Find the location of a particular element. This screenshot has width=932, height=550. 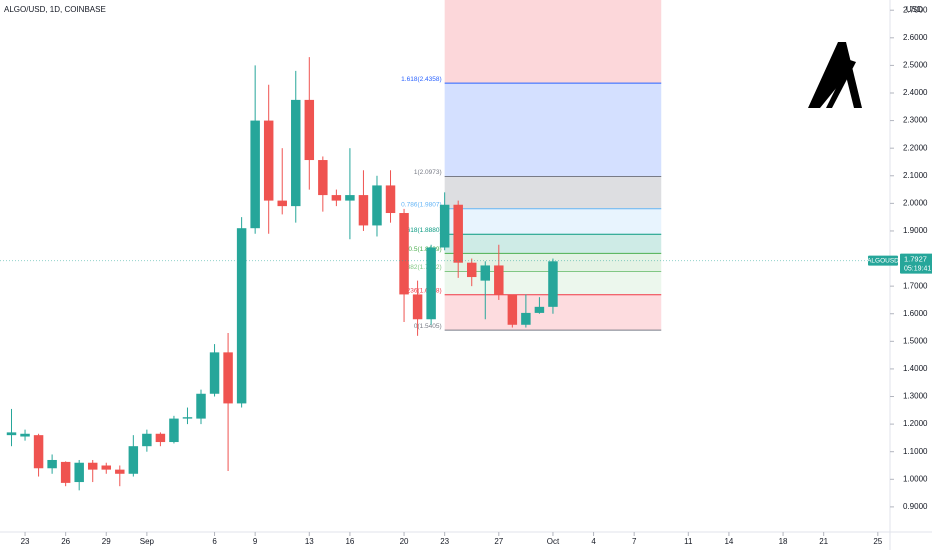

x-tick-label: 16 is located at coordinates (349, 541).